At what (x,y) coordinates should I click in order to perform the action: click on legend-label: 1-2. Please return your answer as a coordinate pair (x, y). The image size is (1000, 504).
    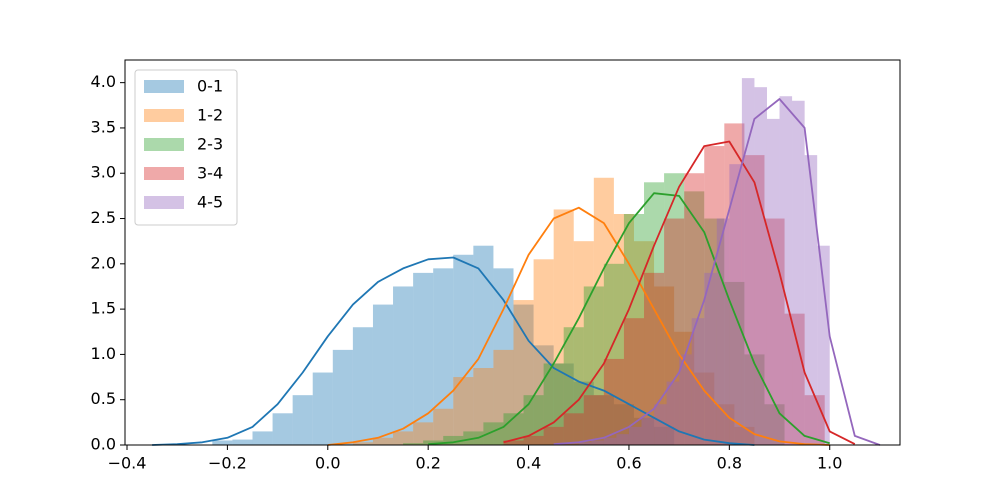
    Looking at the image, I should click on (210, 115).